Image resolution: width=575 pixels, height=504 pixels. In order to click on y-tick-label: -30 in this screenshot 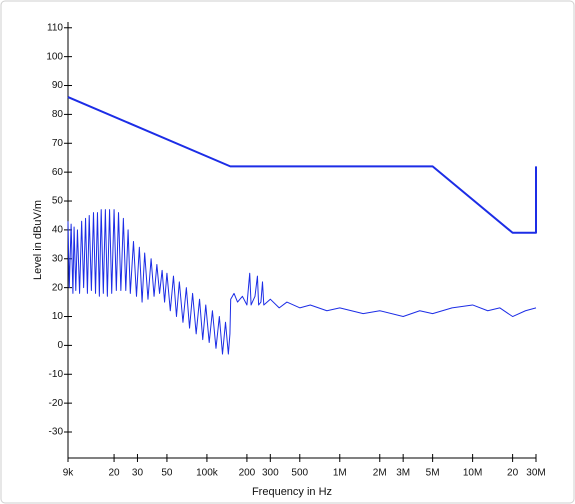, I will do `click(56, 432)`.